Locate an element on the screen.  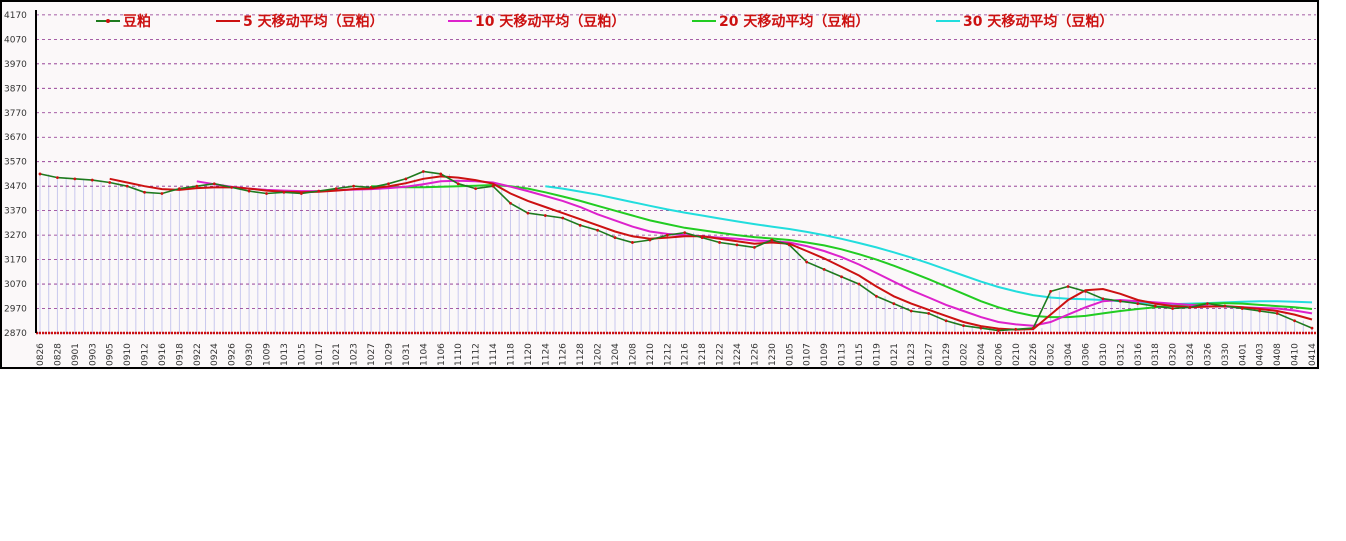
legend-label: 豆粕 is located at coordinates (137, 21).